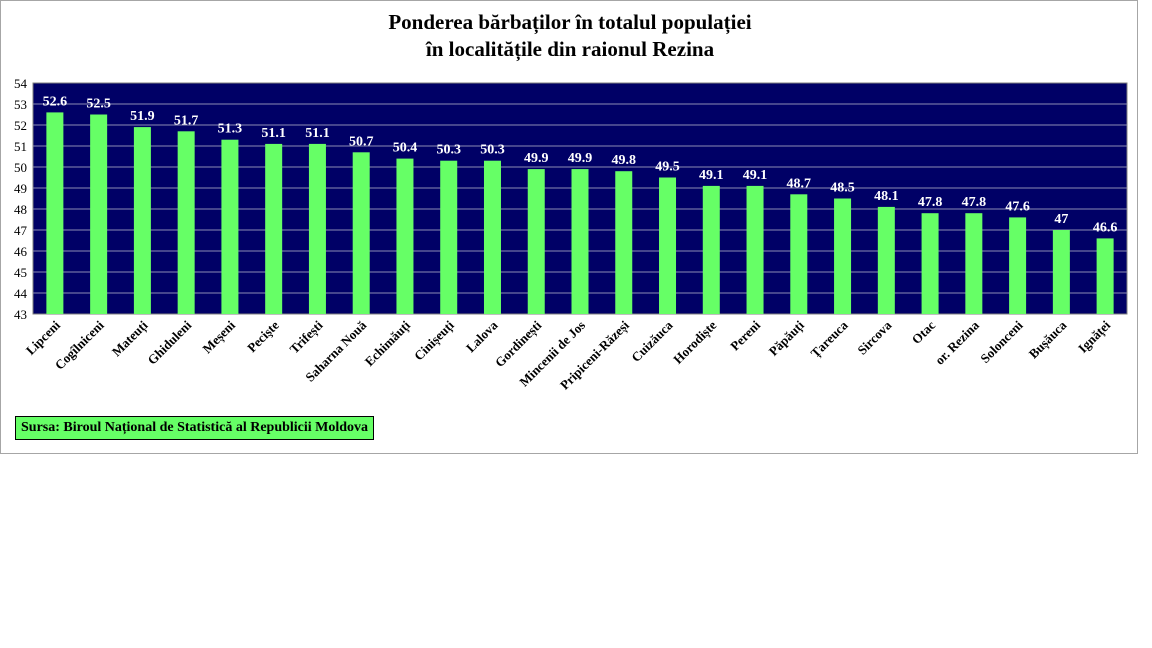 The image size is (1152, 648). What do you see at coordinates (570, 49) in the screenshot?
I see `chart-title-line-2: în localitățile din raionul Rezina` at bounding box center [570, 49].